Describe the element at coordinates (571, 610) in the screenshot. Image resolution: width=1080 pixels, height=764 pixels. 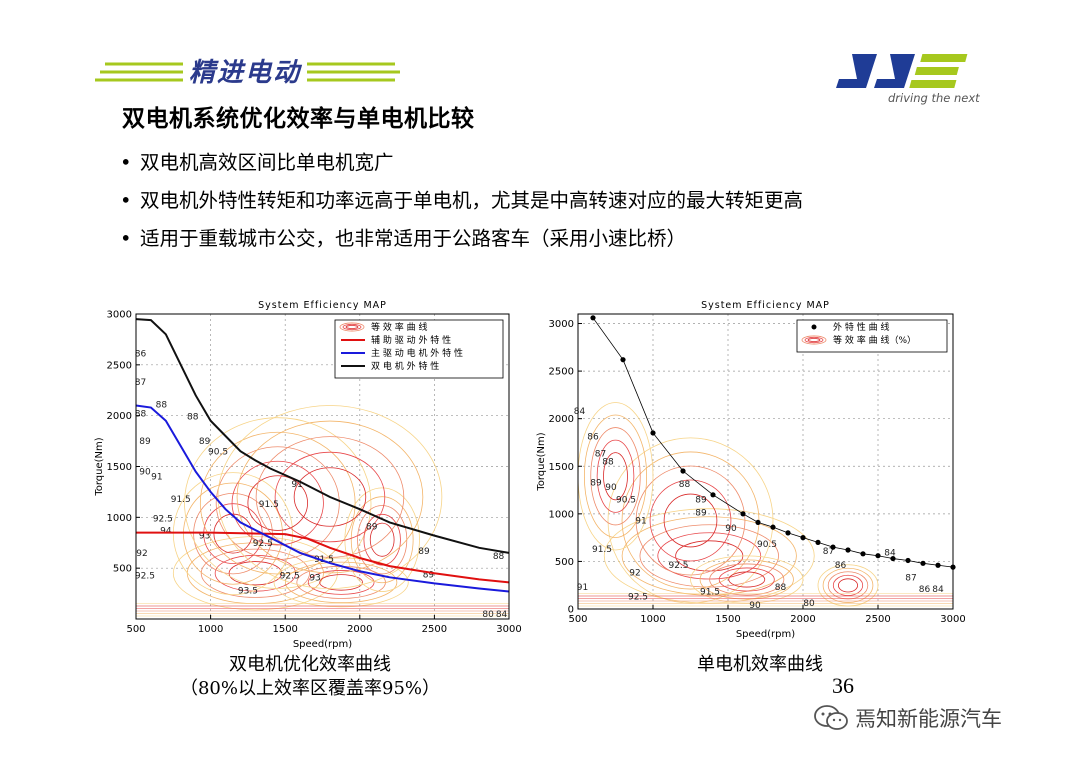
I see `y-tick-label: 0` at that location.